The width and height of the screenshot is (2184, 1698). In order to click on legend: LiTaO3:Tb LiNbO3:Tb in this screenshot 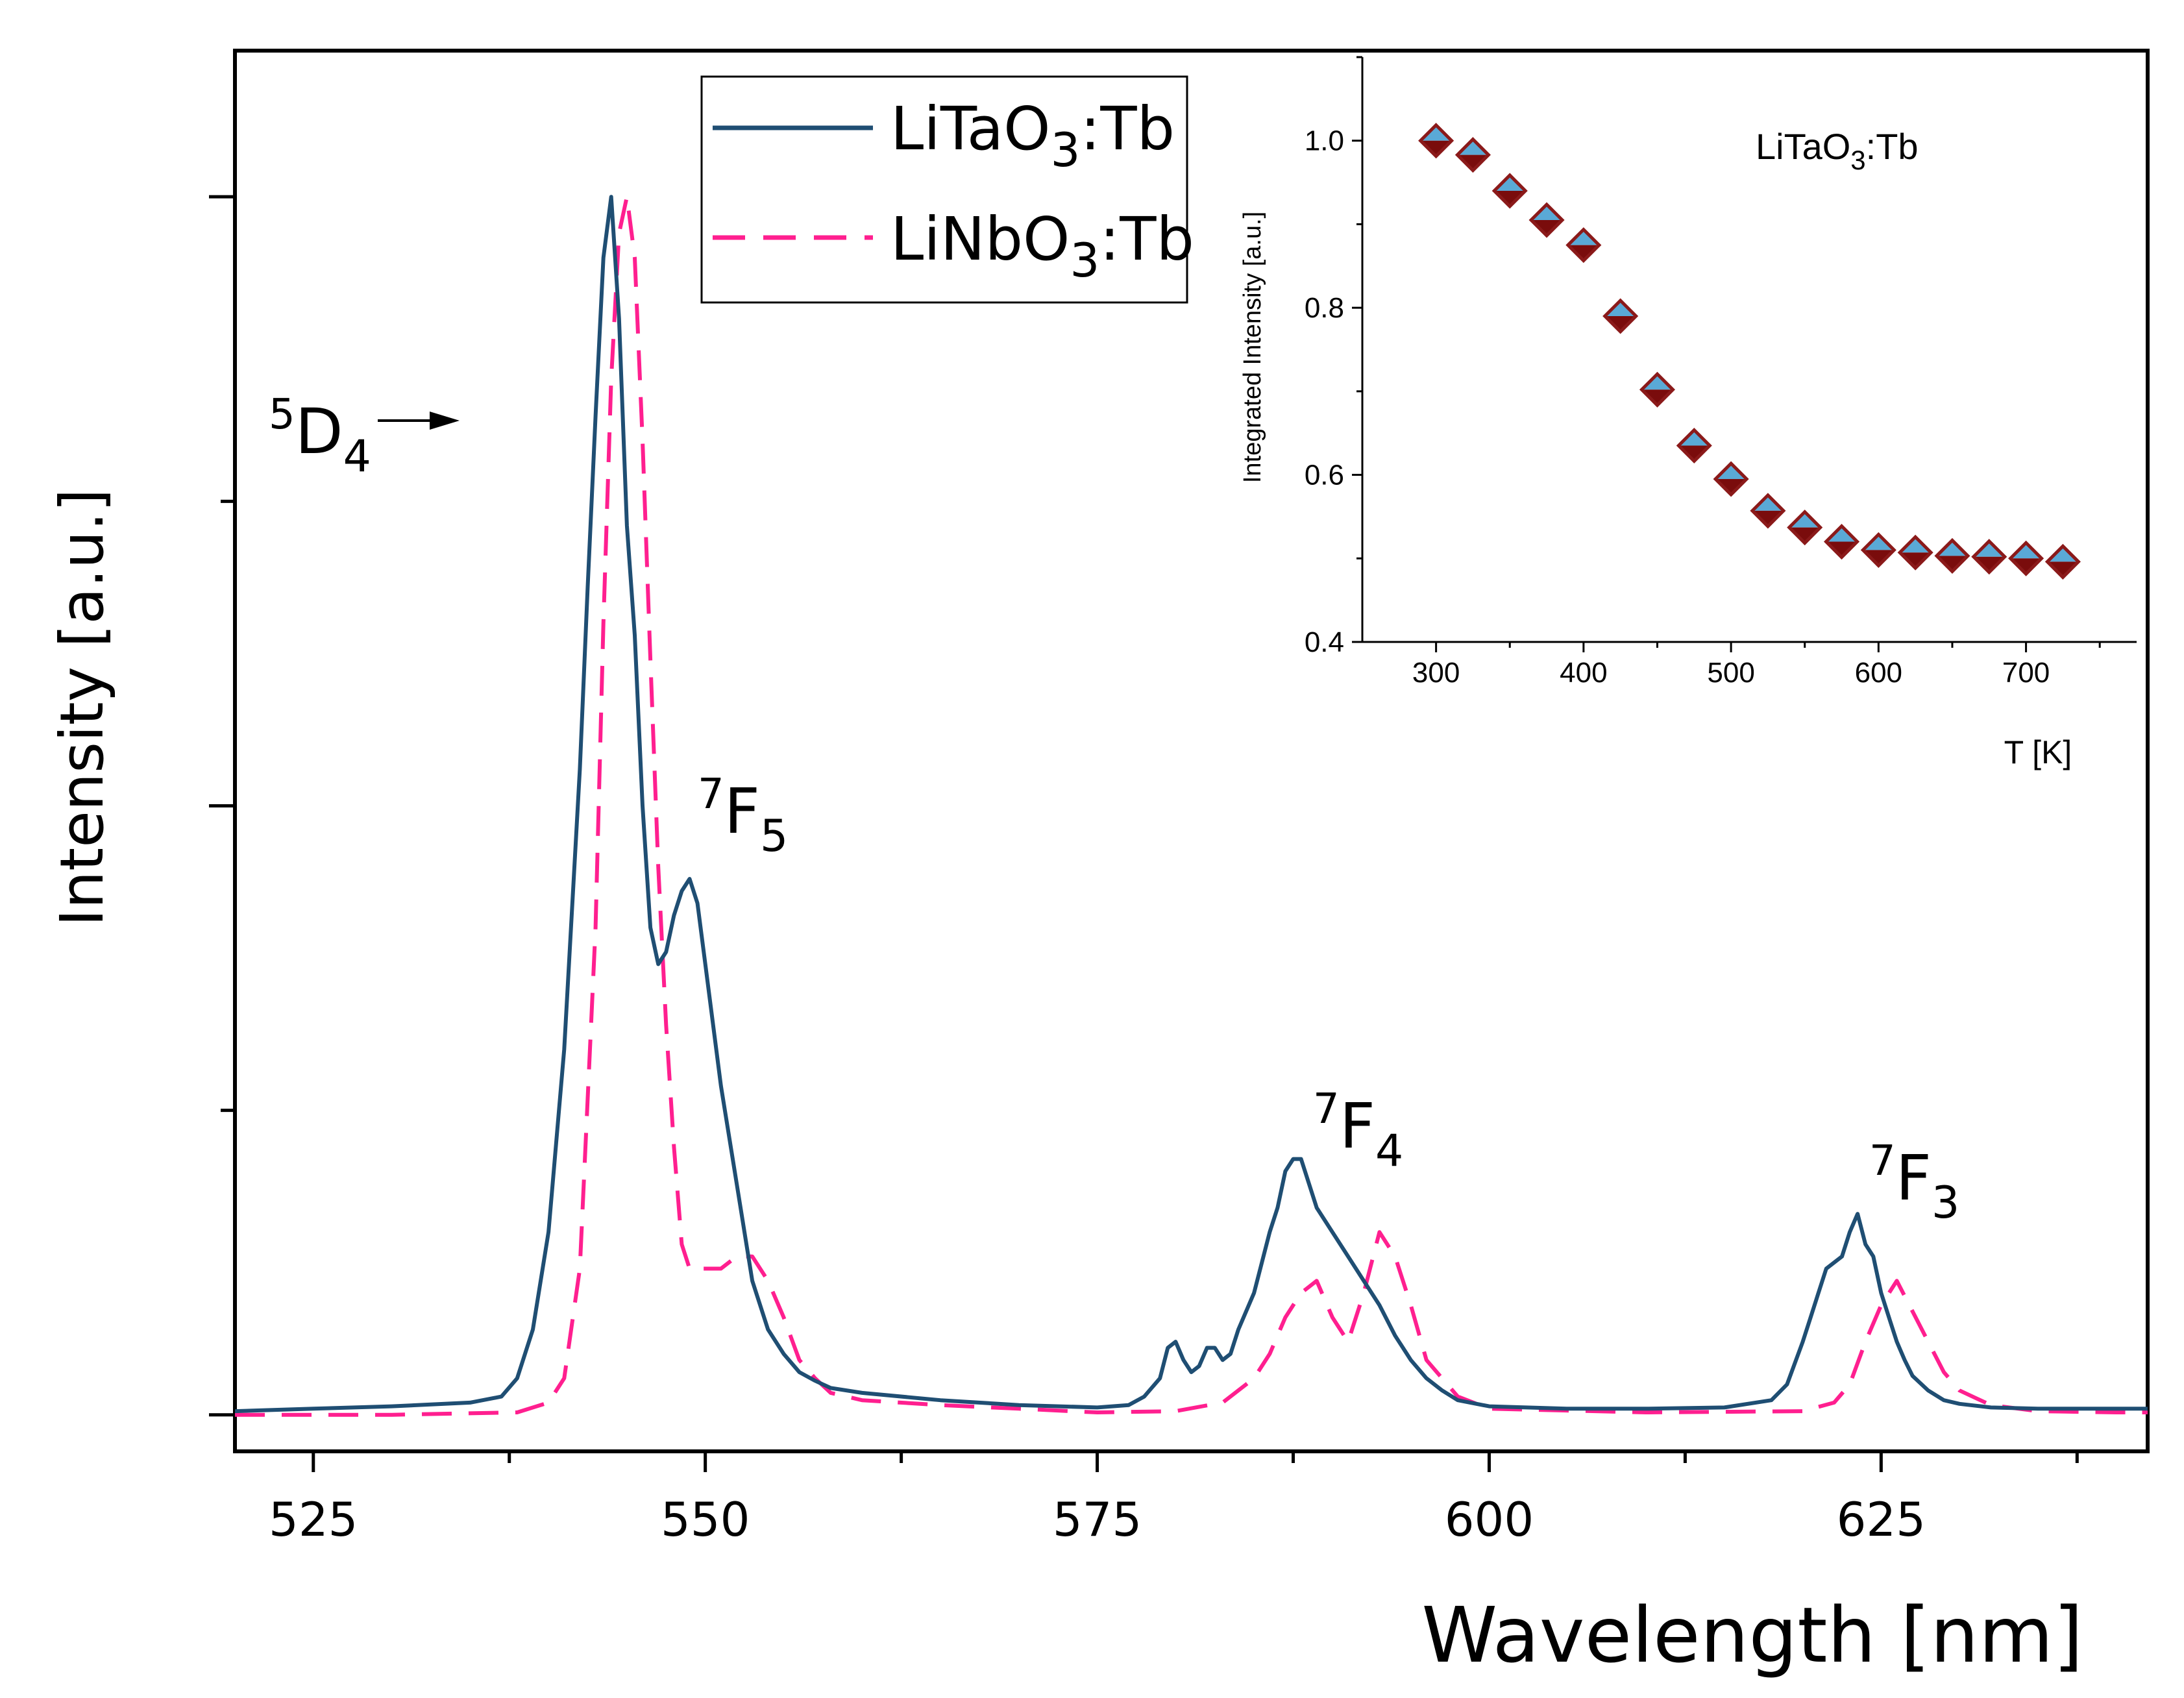, I will do `click(947, 190)`.